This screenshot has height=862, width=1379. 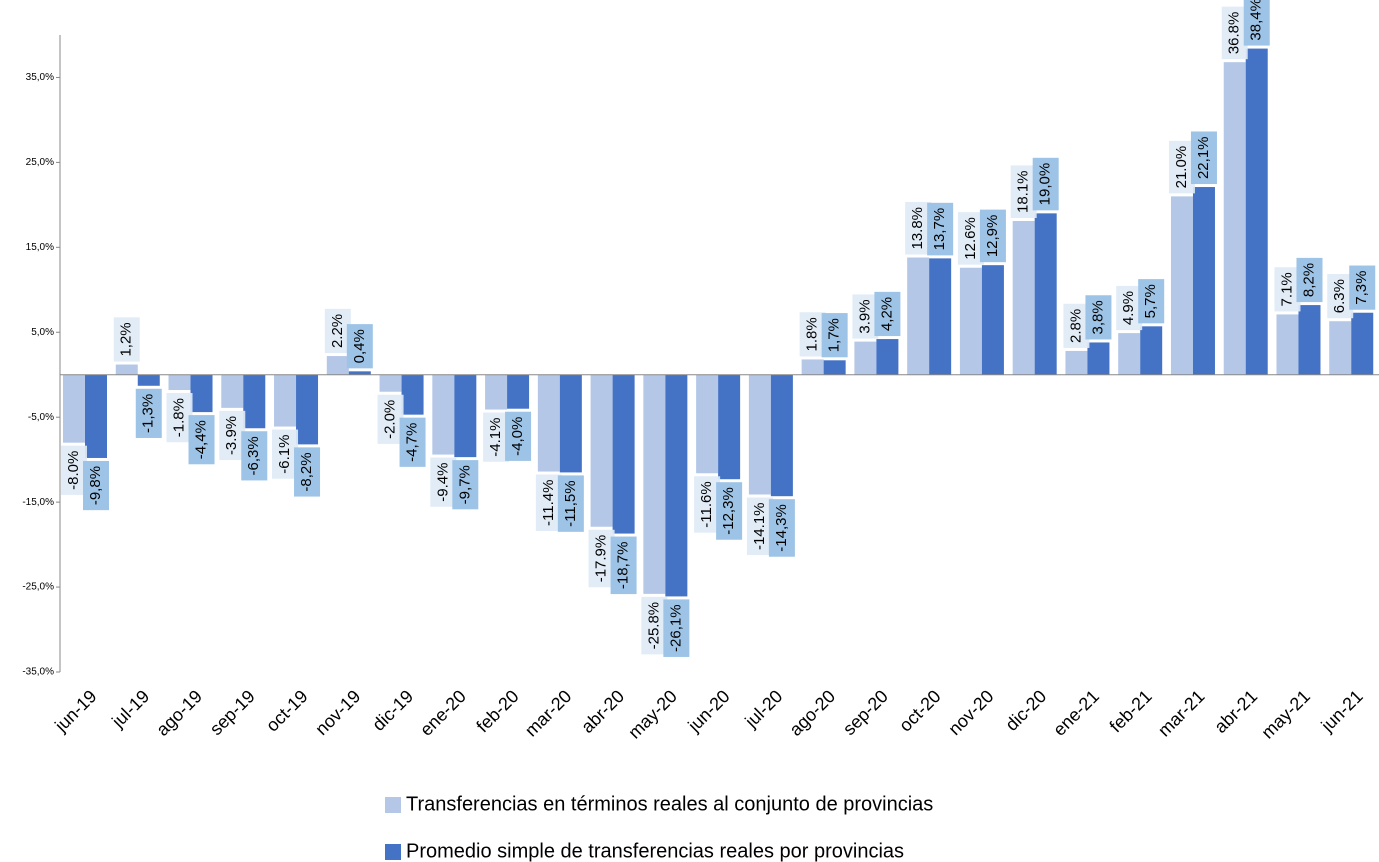 I want to click on value-label: -1.8%, so click(x=178, y=417).